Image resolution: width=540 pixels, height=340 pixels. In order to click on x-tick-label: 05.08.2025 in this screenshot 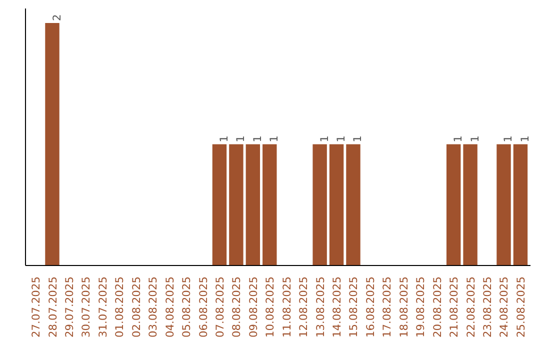, I will do `click(187, 307)`.